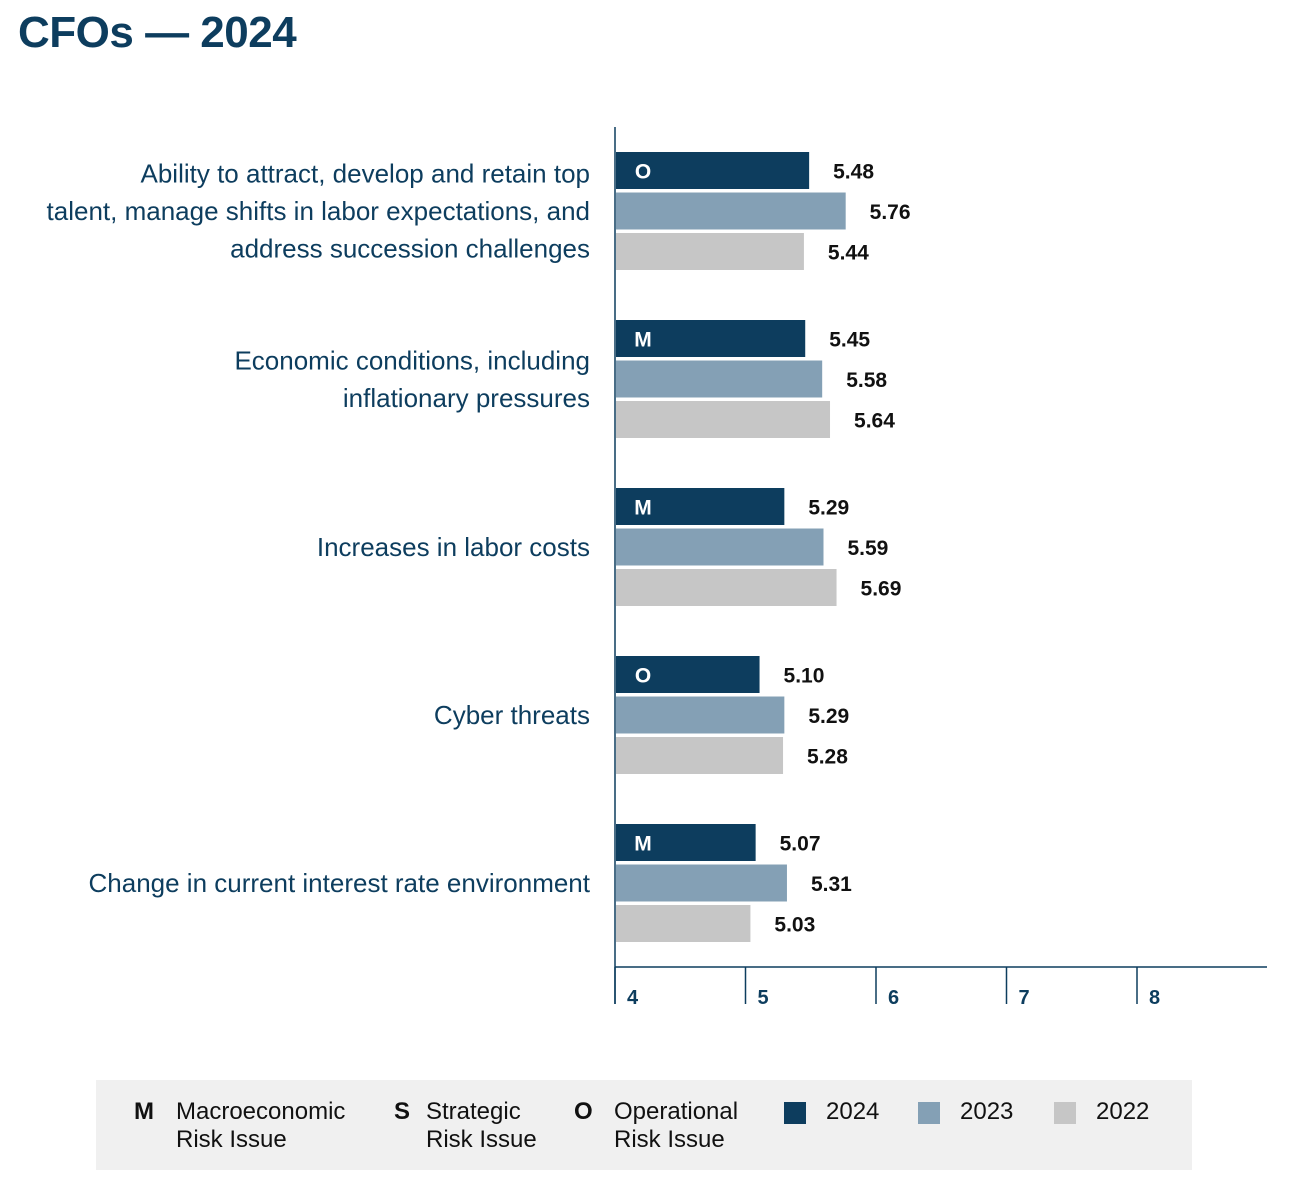 The width and height of the screenshot is (1300, 1184). Describe the element at coordinates (676, 1125) in the screenshot. I see `legend-text: Operational Risk Issue` at that location.